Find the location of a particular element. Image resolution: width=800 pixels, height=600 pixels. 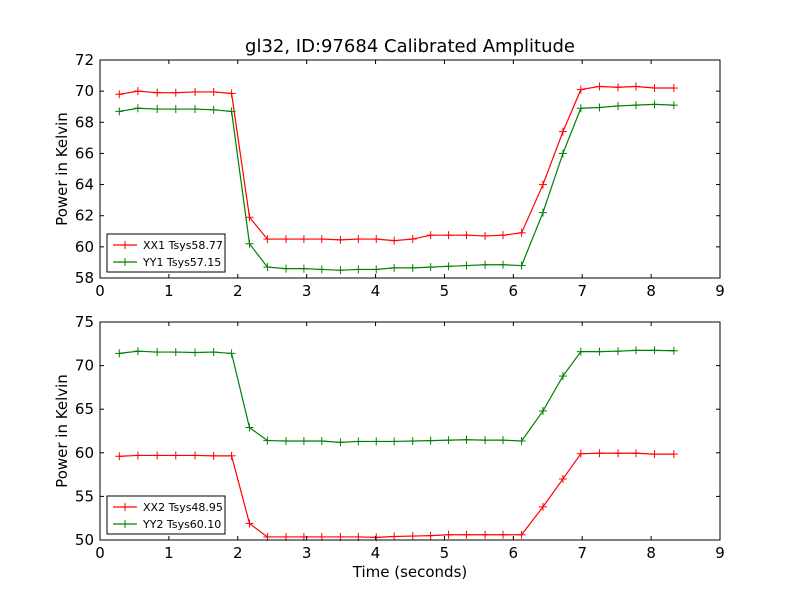

x-tick-label: 2 is located at coordinates (238, 291).